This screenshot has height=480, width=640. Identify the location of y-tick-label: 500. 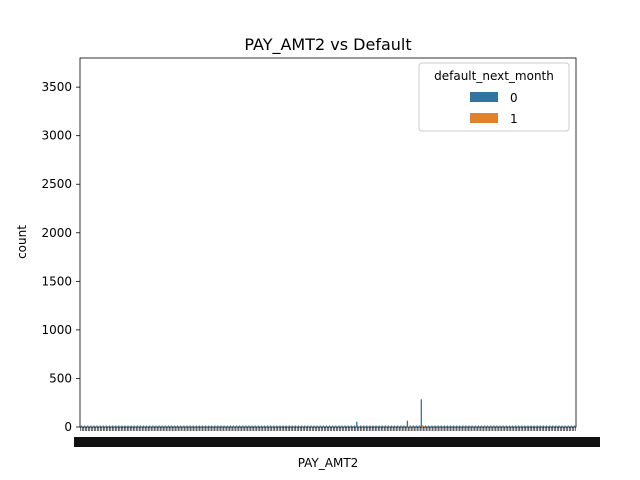
(60, 378).